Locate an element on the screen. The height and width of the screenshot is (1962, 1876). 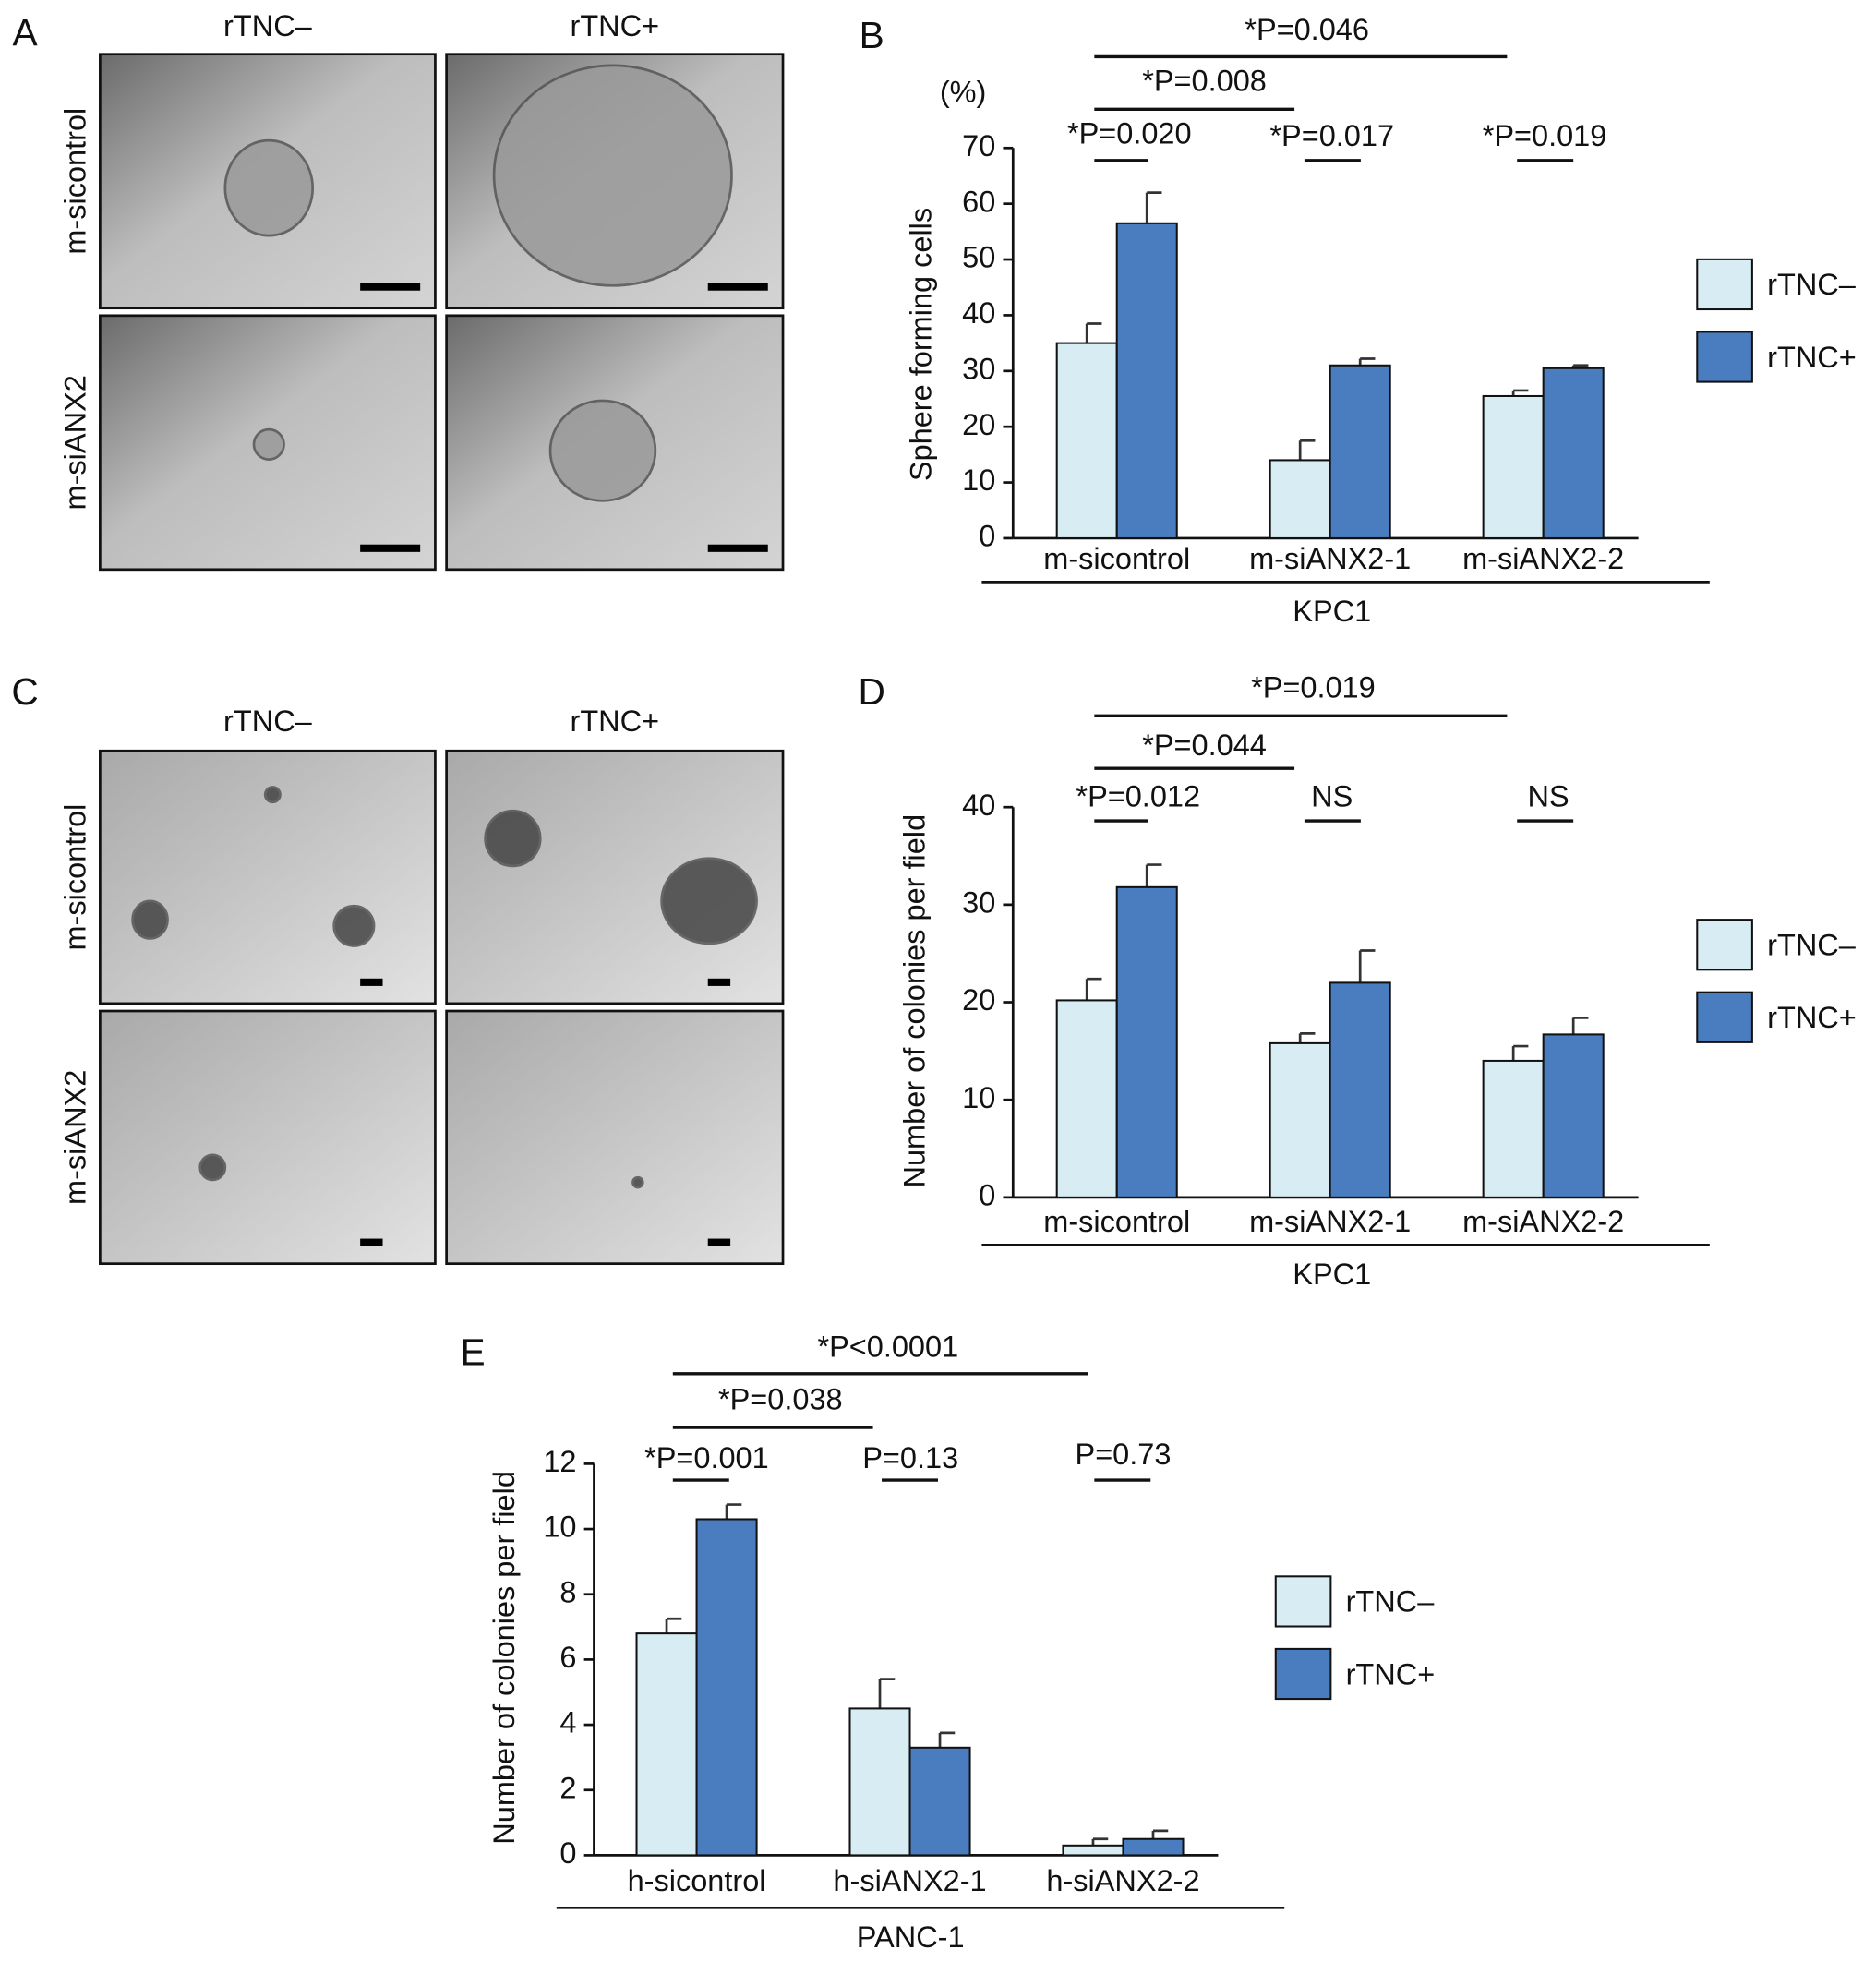
y-tick-label: 70 is located at coordinates (978, 145).